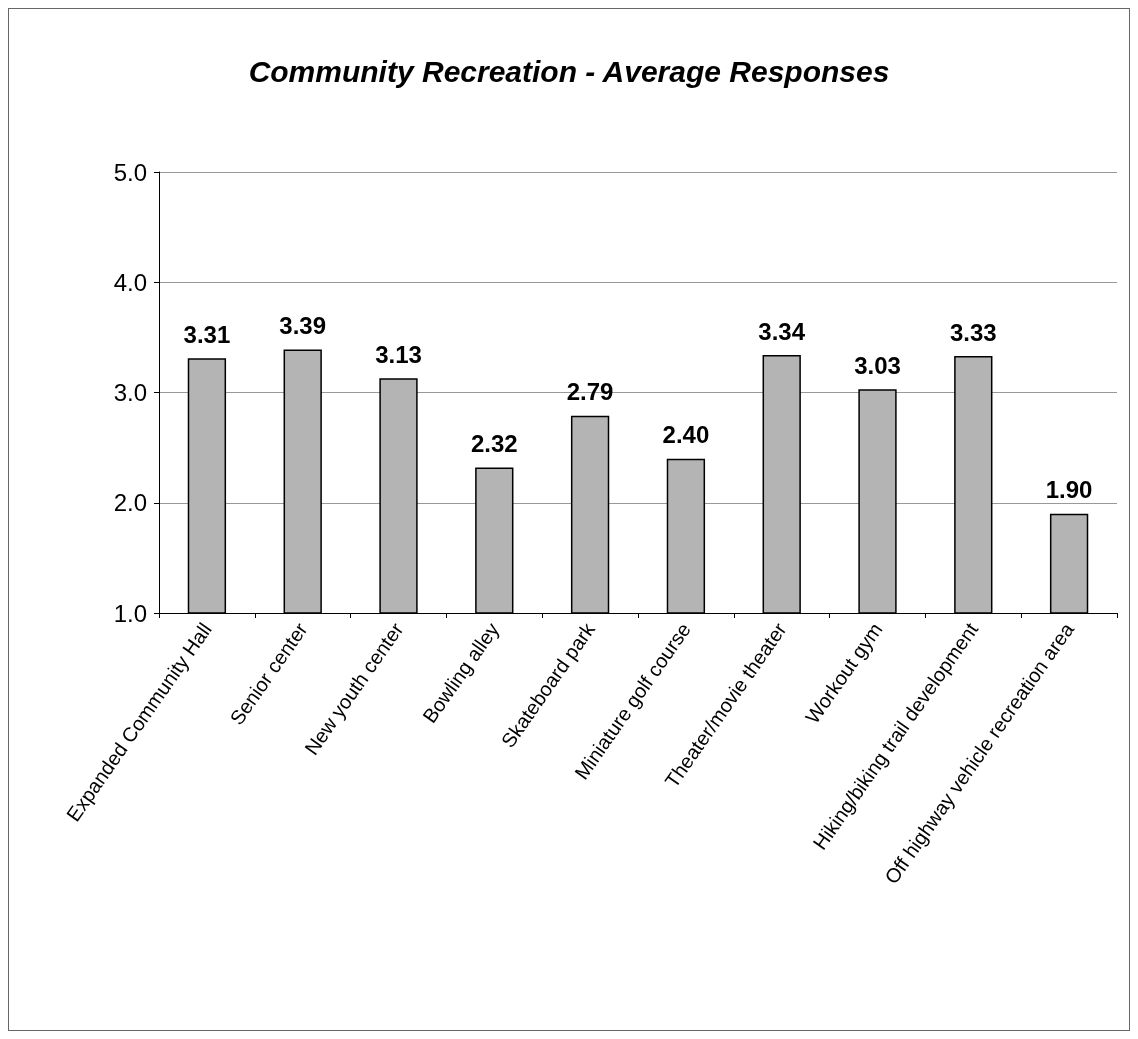 The width and height of the screenshot is (1138, 1039). I want to click on y-tick-label: 5.0, so click(130, 172).